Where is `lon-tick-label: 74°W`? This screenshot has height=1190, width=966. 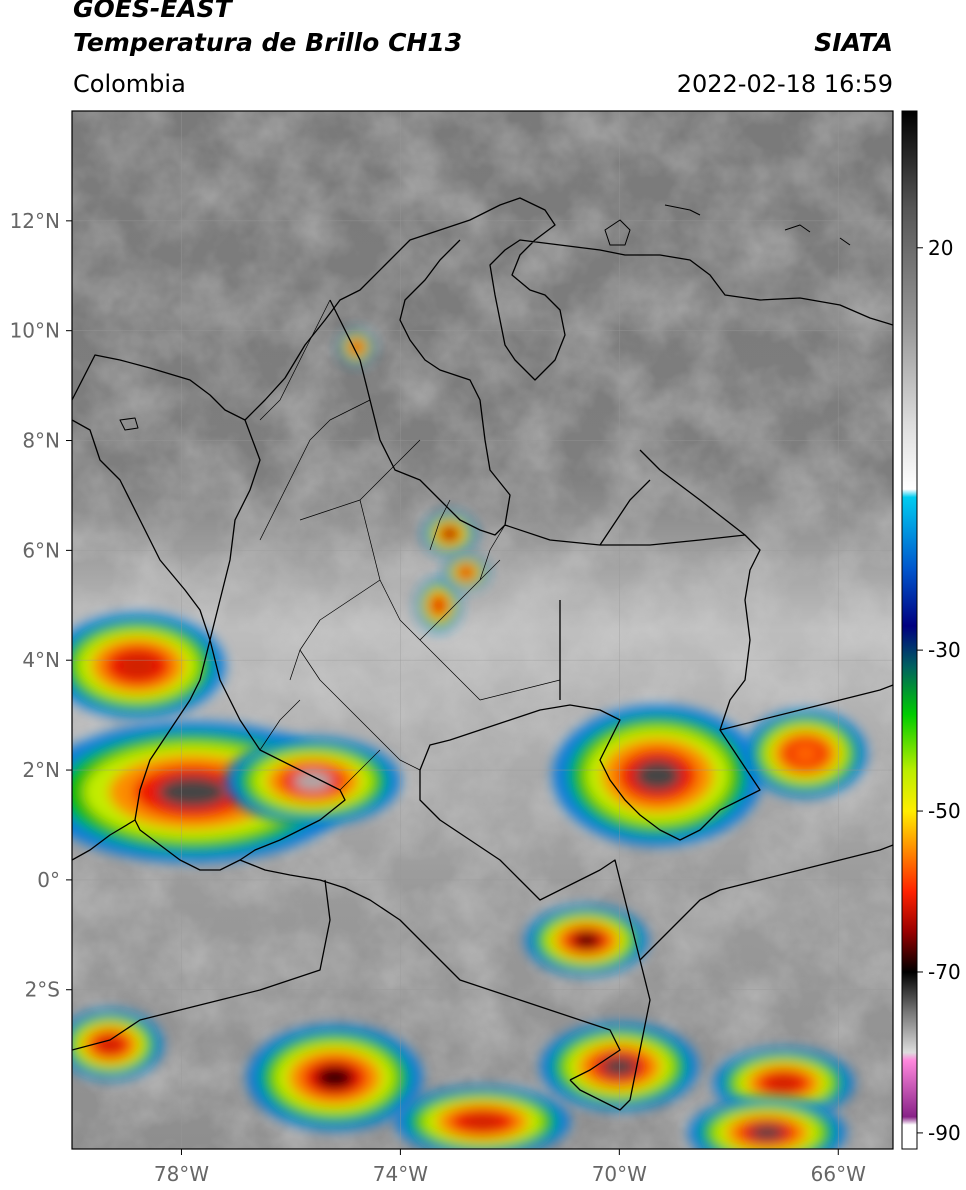 lon-tick-label: 74°W is located at coordinates (400, 1174).